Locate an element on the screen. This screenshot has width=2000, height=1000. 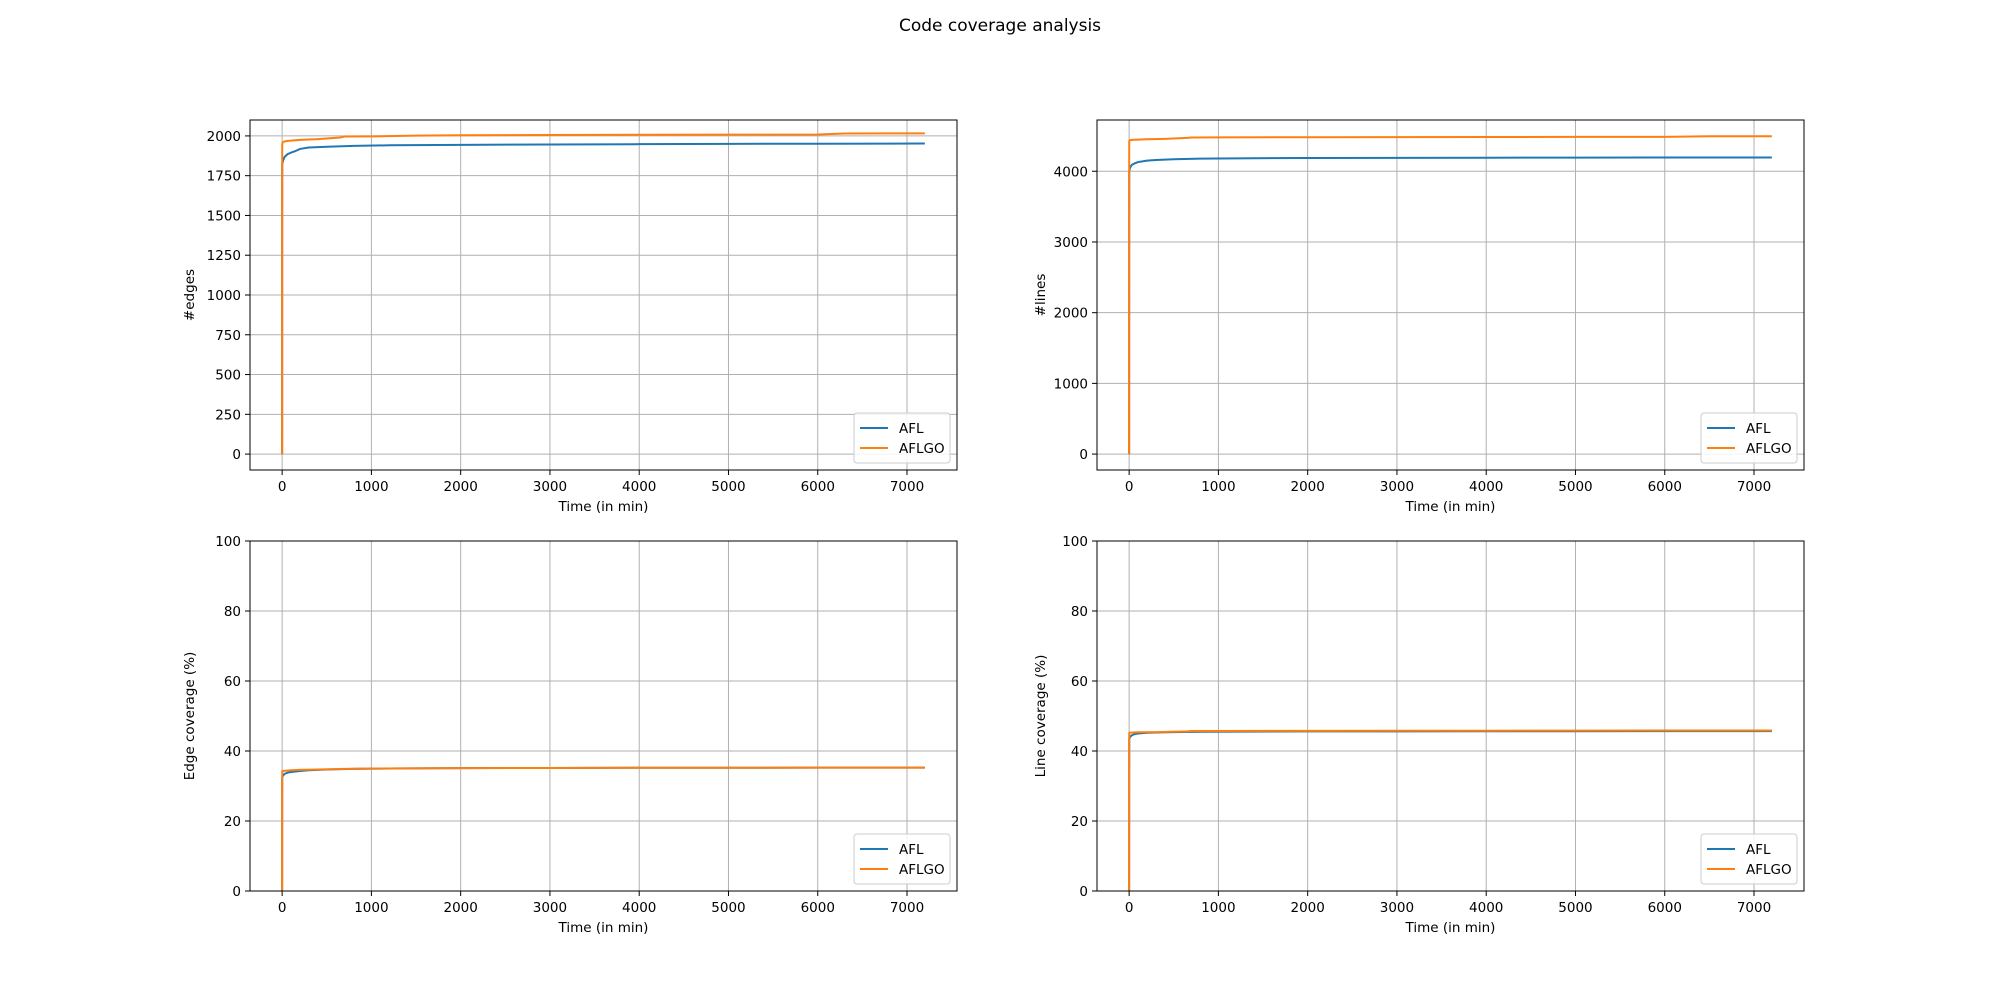
y-axis-label: Line coverage (%) is located at coordinates (1041, 716).